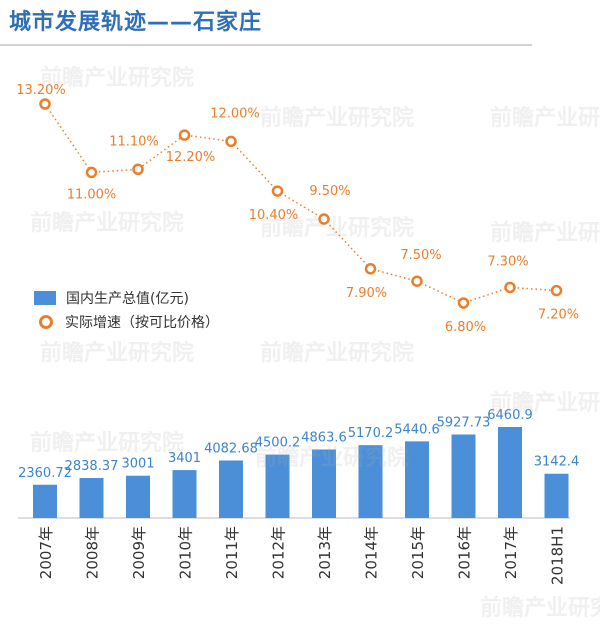 Image resolution: width=600 pixels, height=626 pixels. I want to click on gdp-bar-label: 4500.2, so click(278, 443).